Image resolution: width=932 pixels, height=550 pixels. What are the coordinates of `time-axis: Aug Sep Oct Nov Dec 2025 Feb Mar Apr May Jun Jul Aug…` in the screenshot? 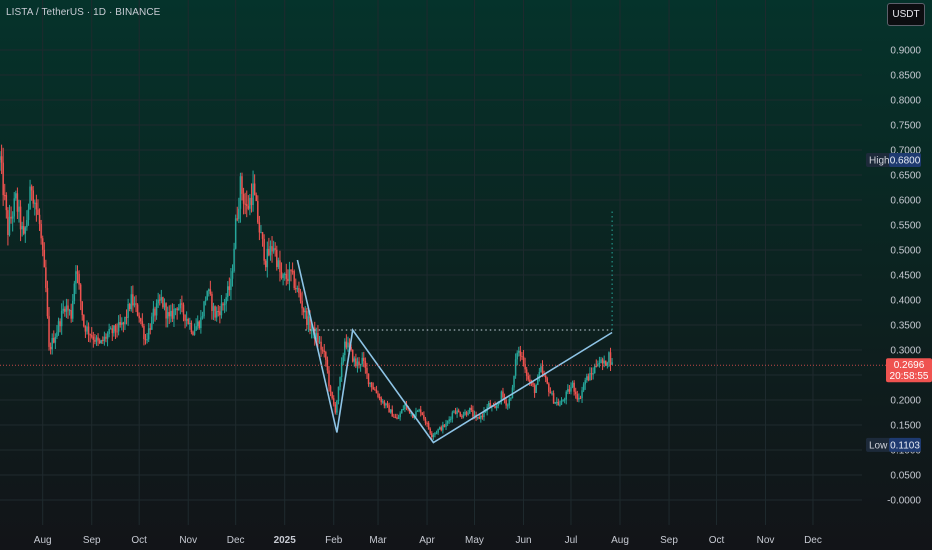 It's located at (428, 540).